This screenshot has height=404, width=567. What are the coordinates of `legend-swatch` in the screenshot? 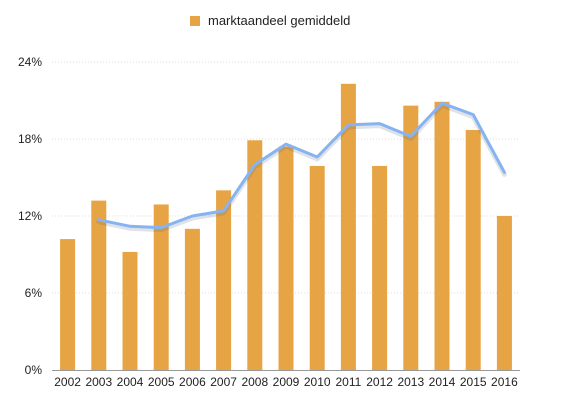 It's located at (195, 21).